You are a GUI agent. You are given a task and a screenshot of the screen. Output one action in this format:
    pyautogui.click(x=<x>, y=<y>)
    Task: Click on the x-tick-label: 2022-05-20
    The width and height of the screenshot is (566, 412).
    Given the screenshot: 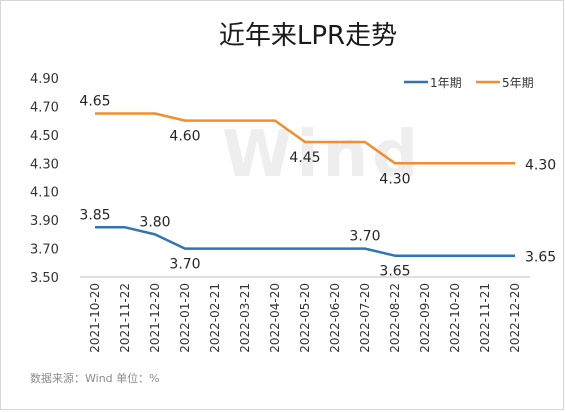 What is the action you would take?
    pyautogui.click(x=305, y=318)
    